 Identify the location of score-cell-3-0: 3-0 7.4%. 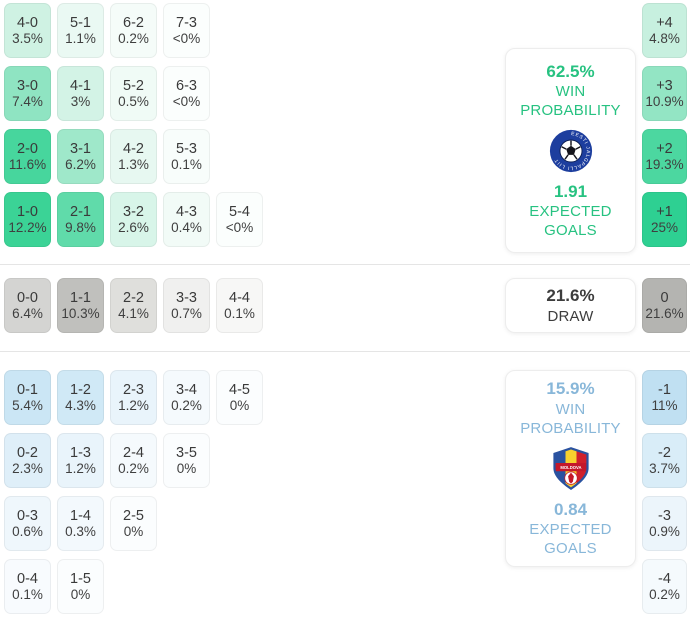
(27, 93).